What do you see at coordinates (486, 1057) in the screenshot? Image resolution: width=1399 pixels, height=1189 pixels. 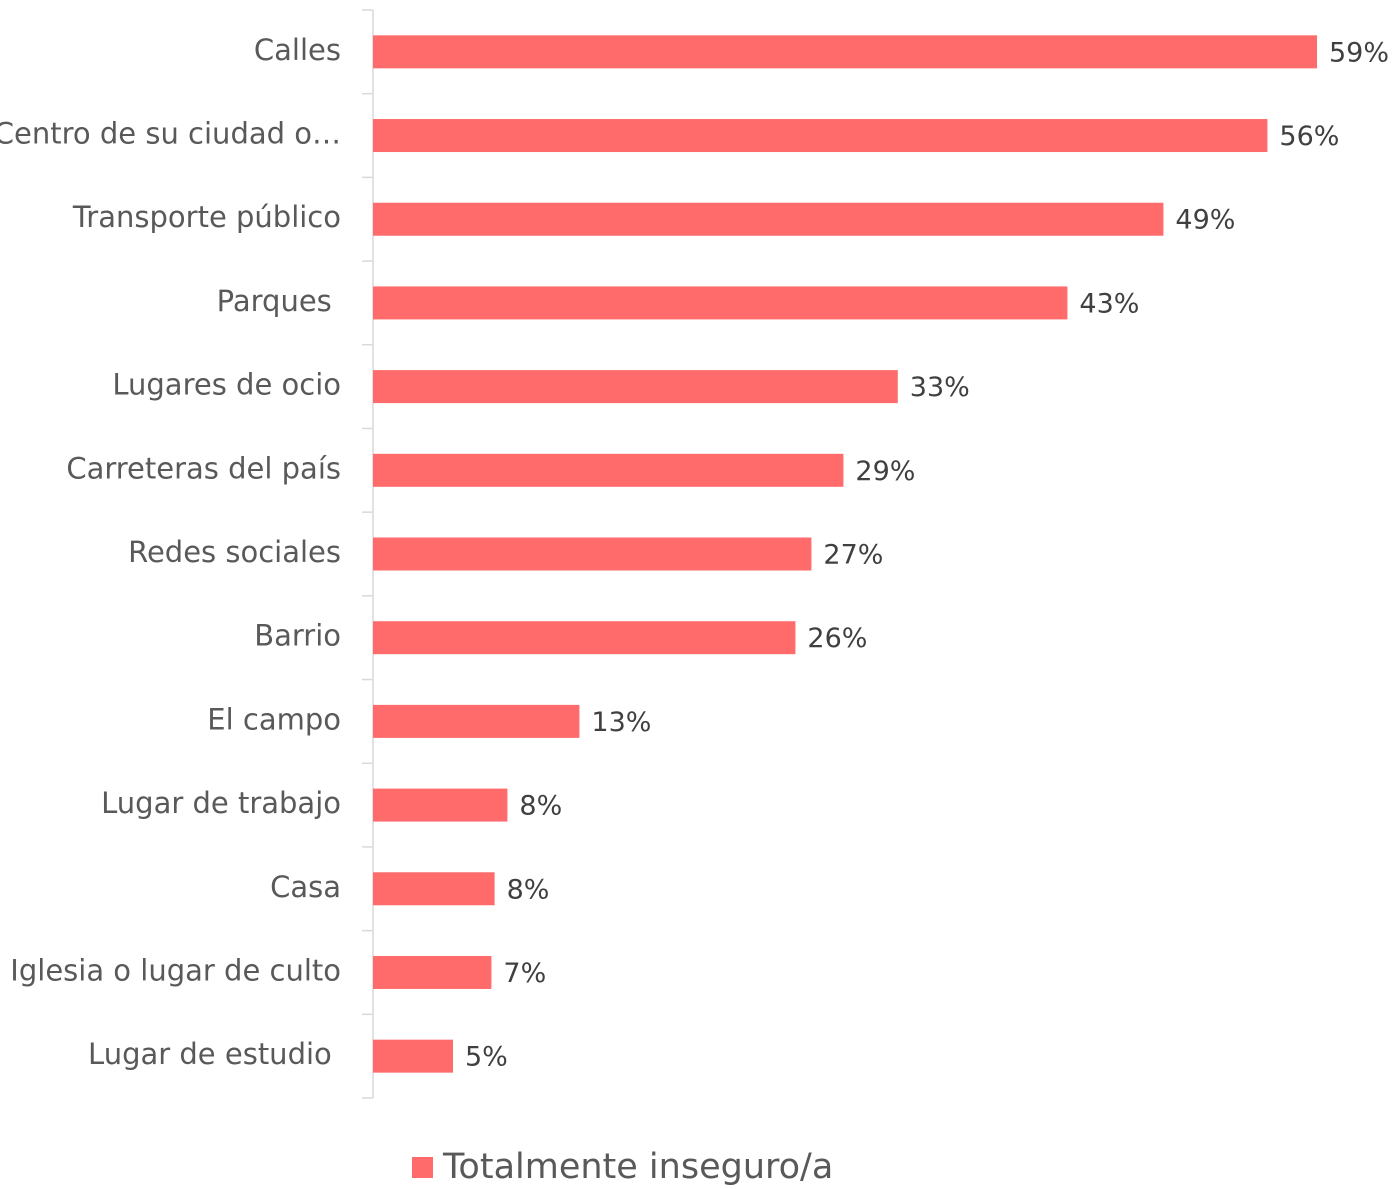 I see `value-label: 5%` at bounding box center [486, 1057].